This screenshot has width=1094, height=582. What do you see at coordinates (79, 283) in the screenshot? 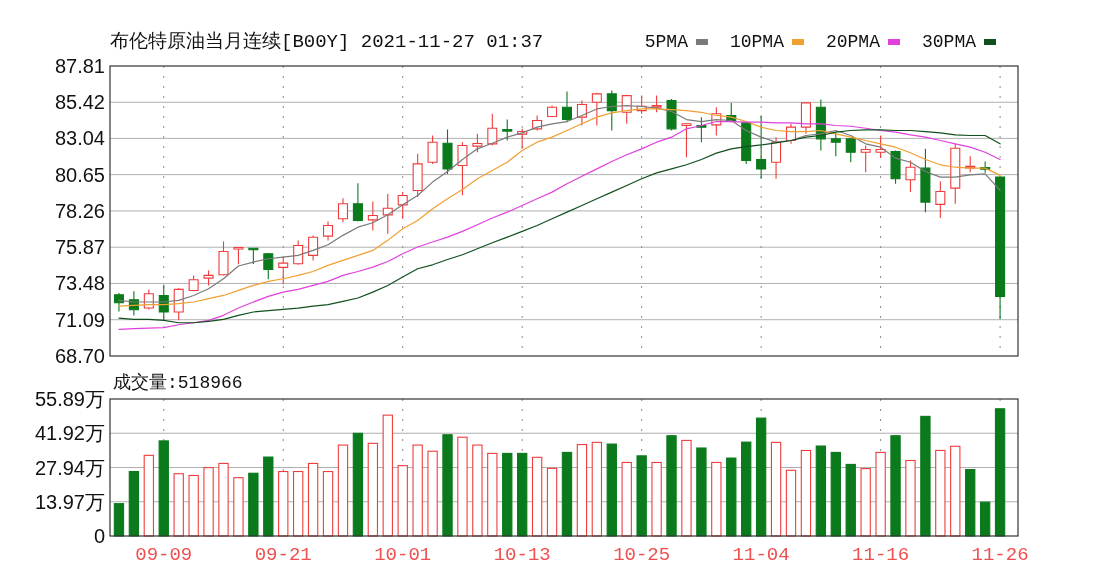
I see `y-tick-label: 73.48` at bounding box center [79, 283].